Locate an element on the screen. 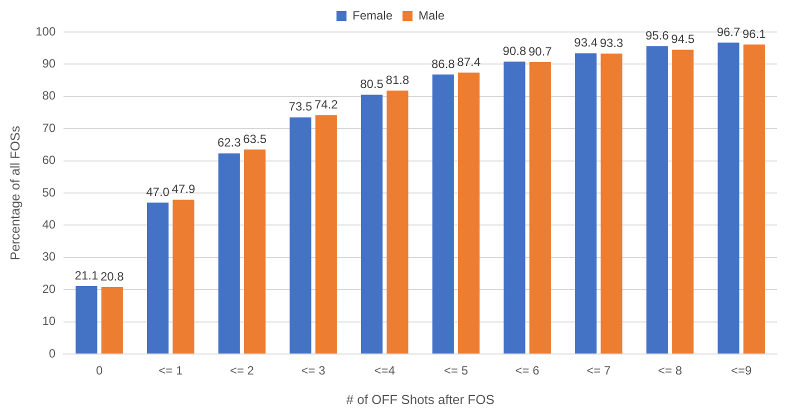  y-tick-label: 70 is located at coordinates (49, 127).